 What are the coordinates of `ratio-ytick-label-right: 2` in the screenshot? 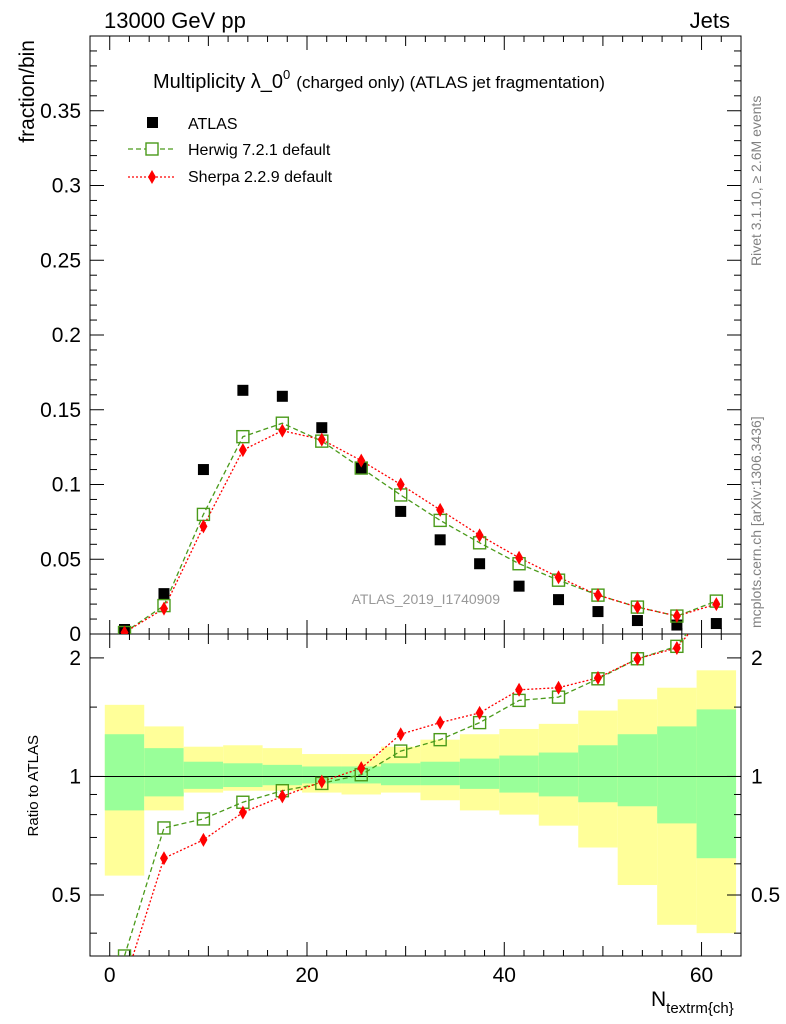 It's located at (757, 658).